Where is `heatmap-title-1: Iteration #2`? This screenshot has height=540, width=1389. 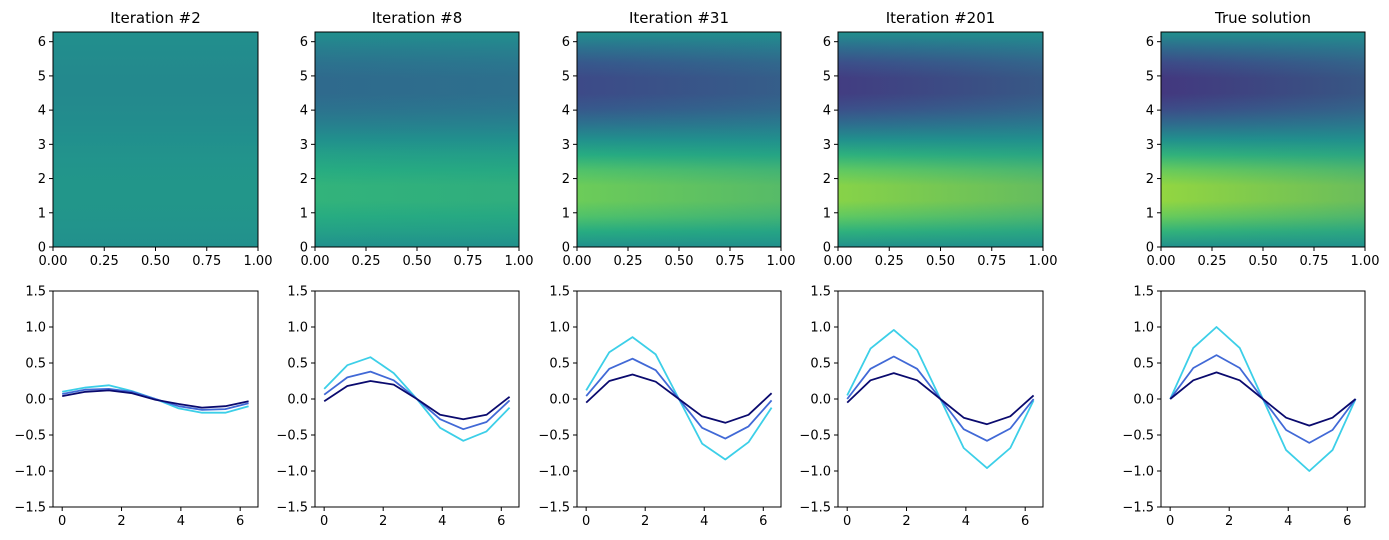 heatmap-title-1: Iteration #2 is located at coordinates (155, 18).